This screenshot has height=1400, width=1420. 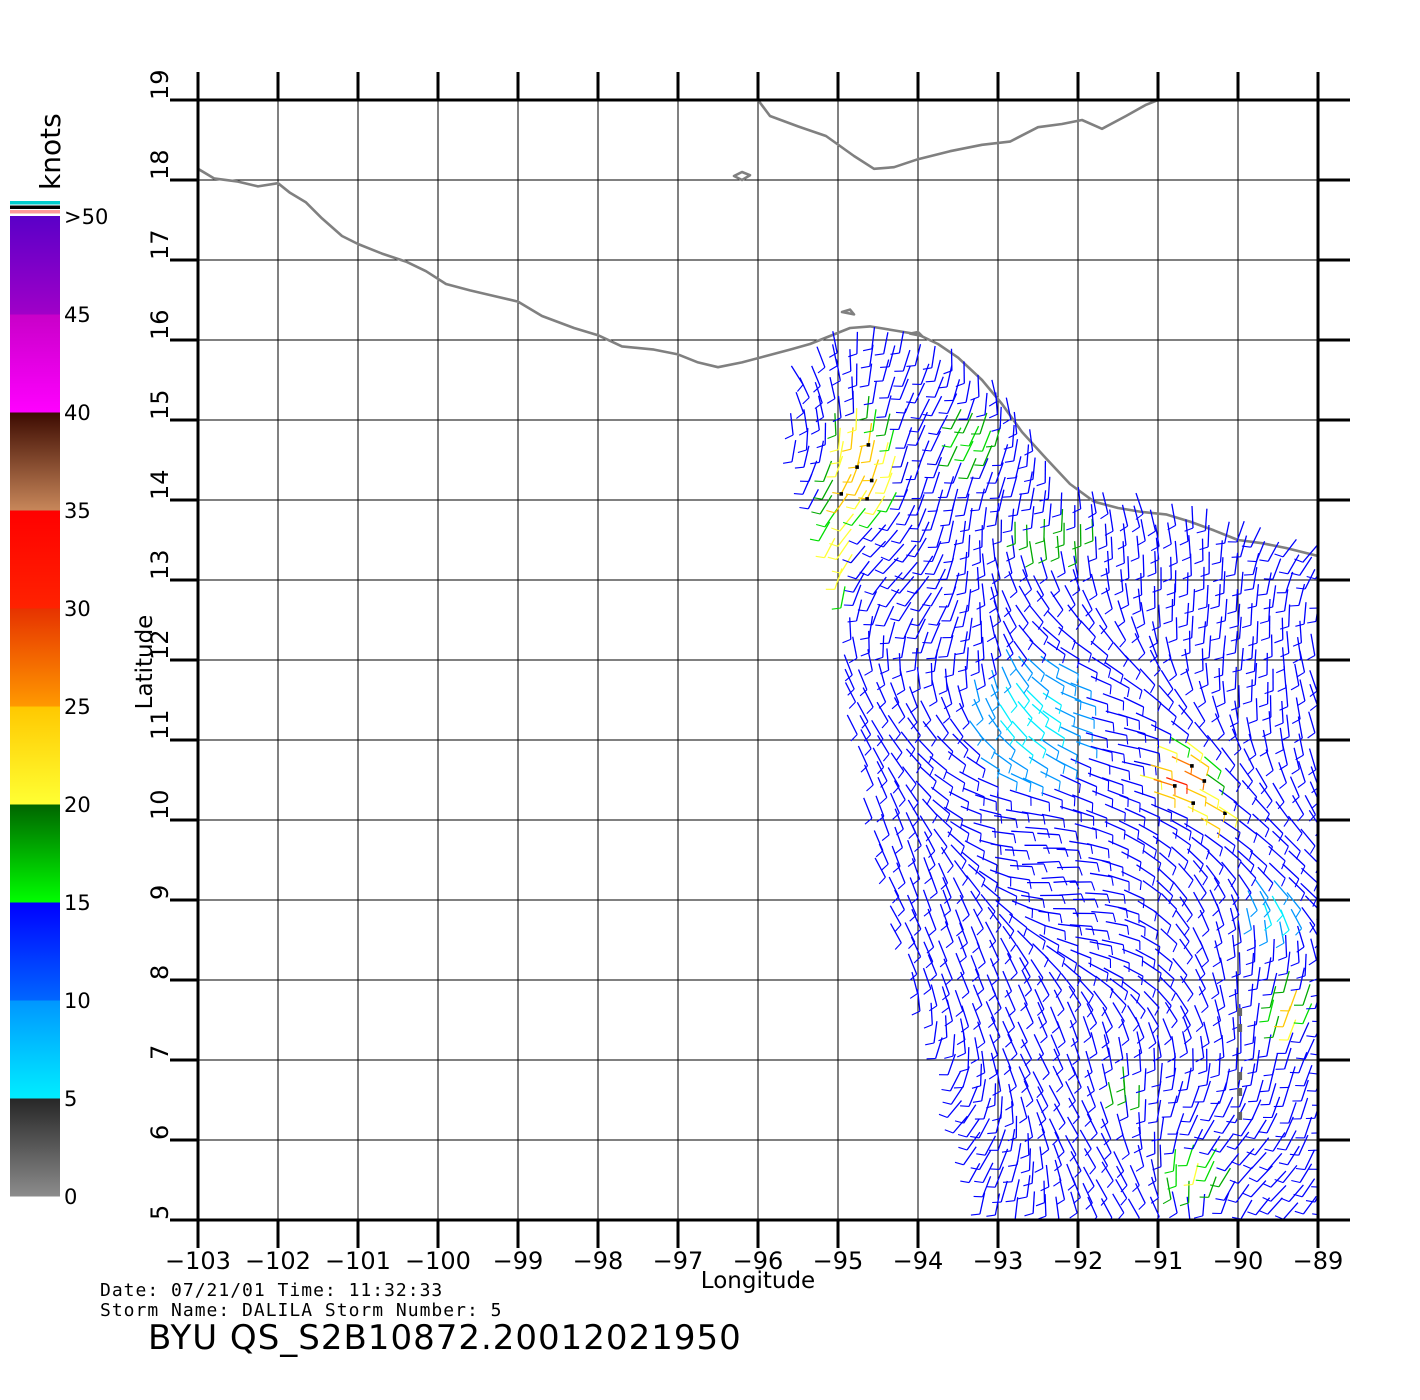 I want to click on missing-data-mark, so click(x=1240, y=1076).